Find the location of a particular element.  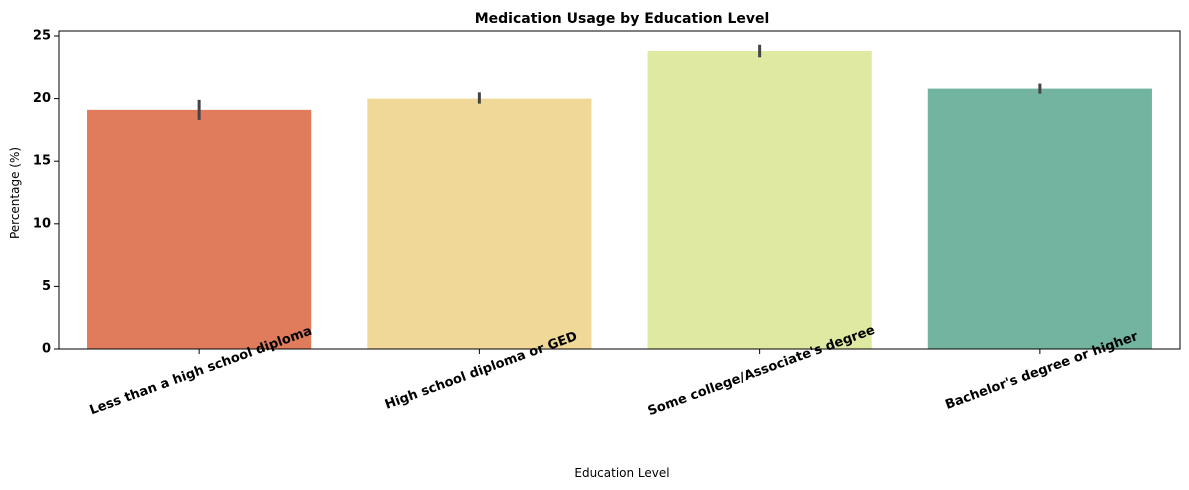

y-tick-label-4: 20 is located at coordinates (42, 98).